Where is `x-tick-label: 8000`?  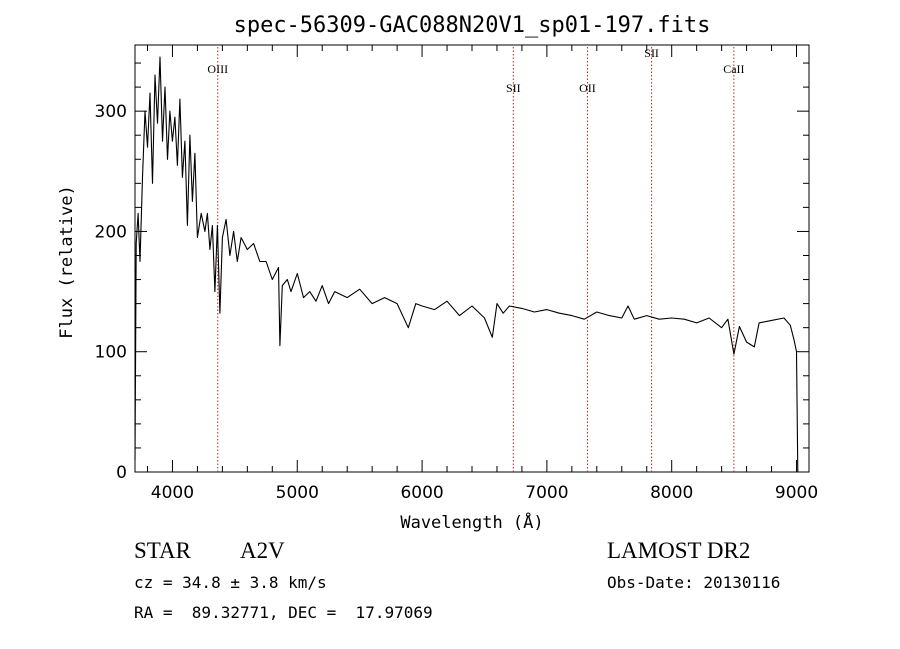
x-tick-label: 8000 is located at coordinates (671, 493).